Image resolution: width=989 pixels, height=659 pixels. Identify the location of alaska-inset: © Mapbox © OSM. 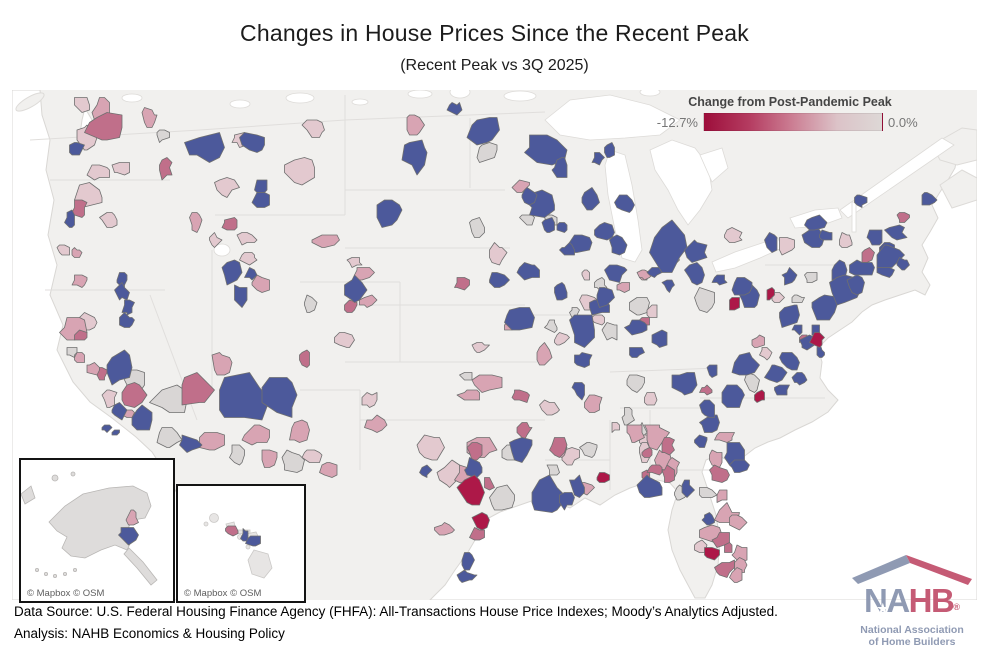
(97, 530).